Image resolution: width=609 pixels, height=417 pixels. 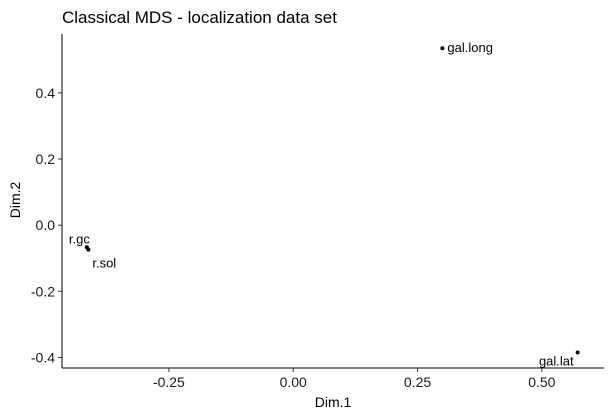 What do you see at coordinates (417, 382) in the screenshot?
I see `x-tick-label: 0.25` at bounding box center [417, 382].